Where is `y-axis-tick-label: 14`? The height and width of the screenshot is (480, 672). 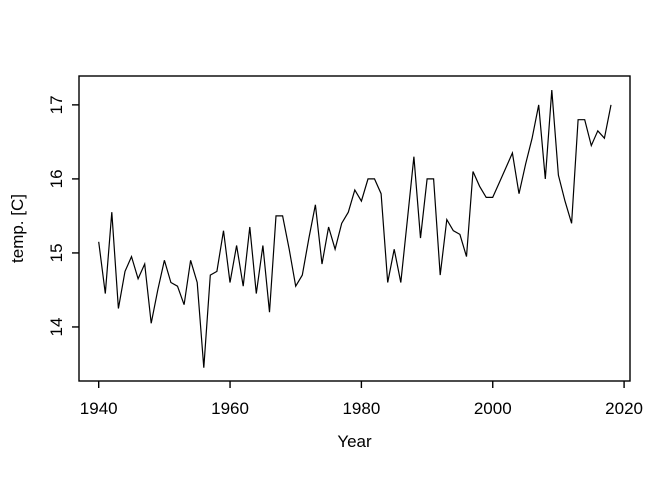 y-axis-tick-label: 14 is located at coordinates (56, 327).